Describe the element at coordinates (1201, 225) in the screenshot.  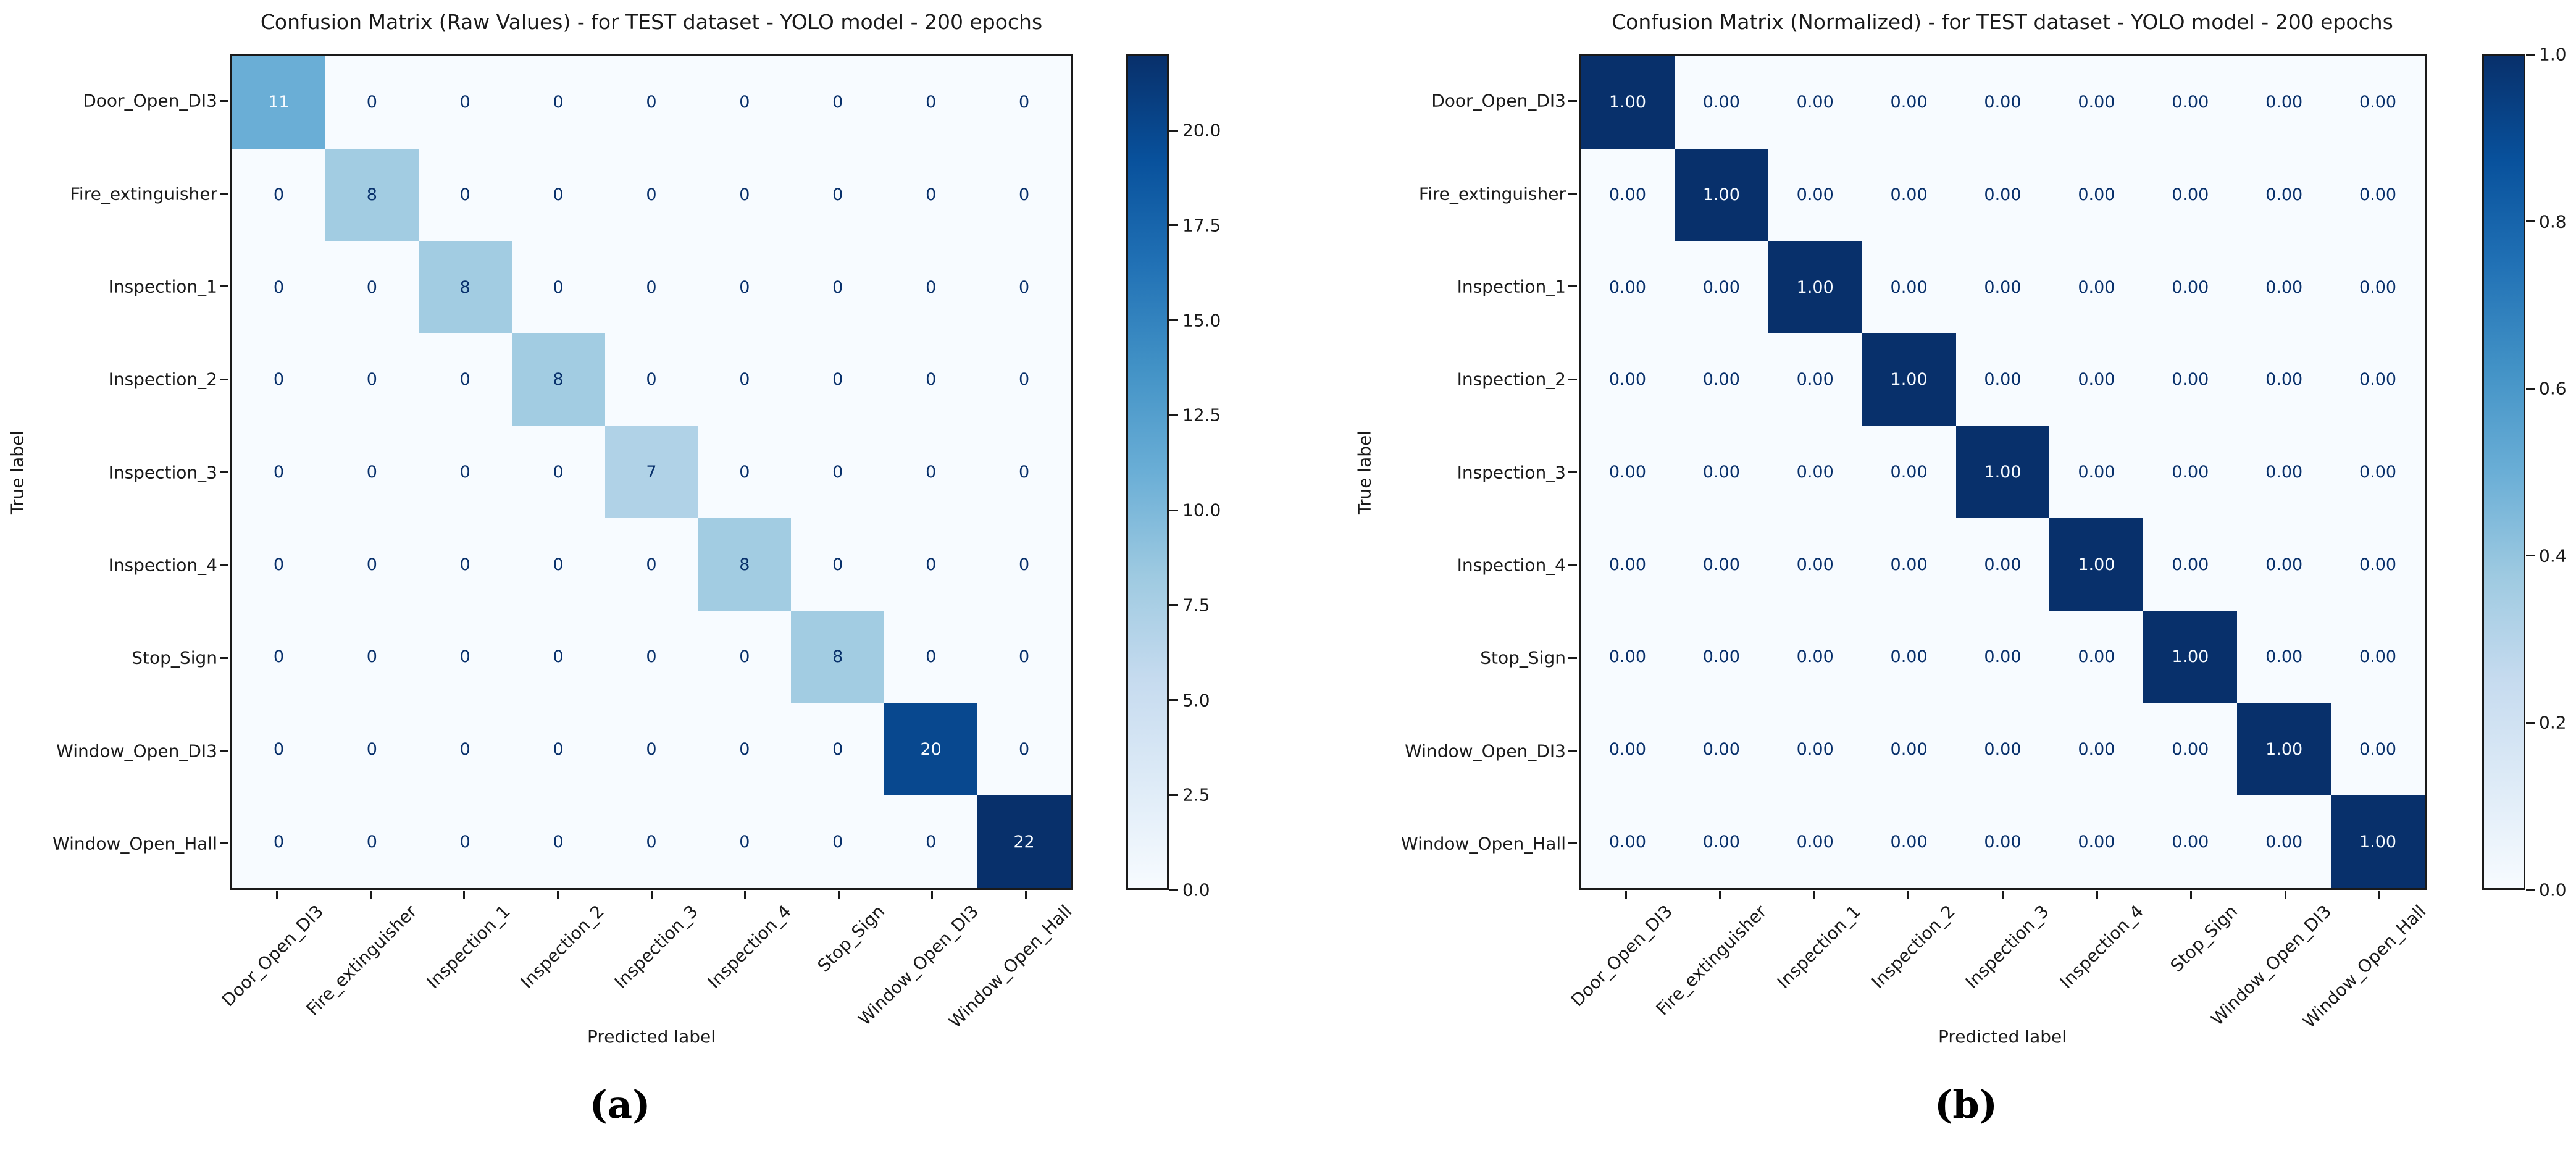
I see `colorbar-tick-label: 17.5` at that location.